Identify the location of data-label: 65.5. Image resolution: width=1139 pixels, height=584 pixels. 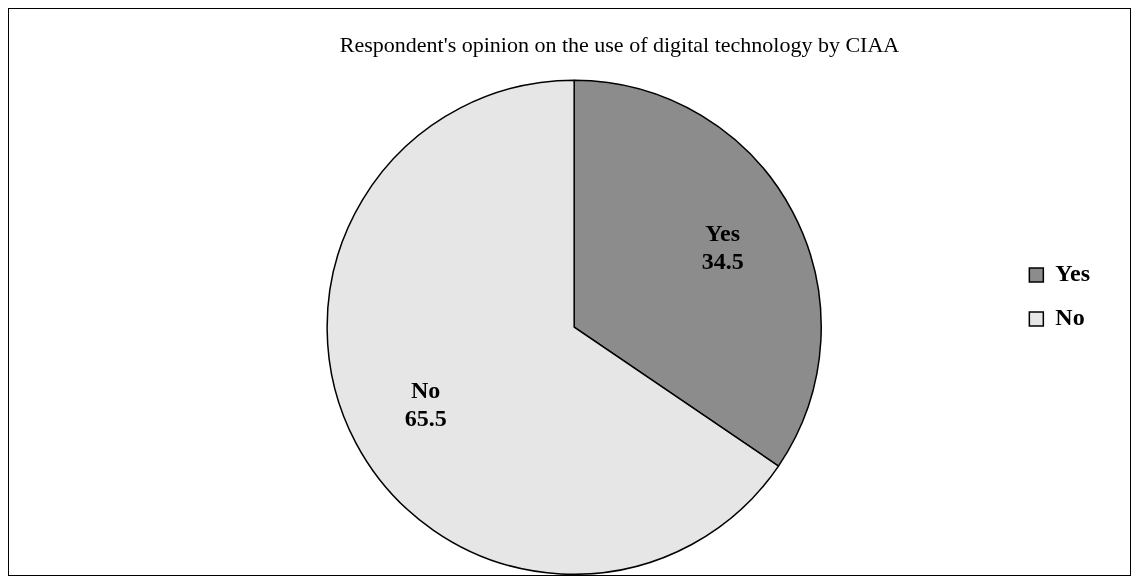
(425, 418).